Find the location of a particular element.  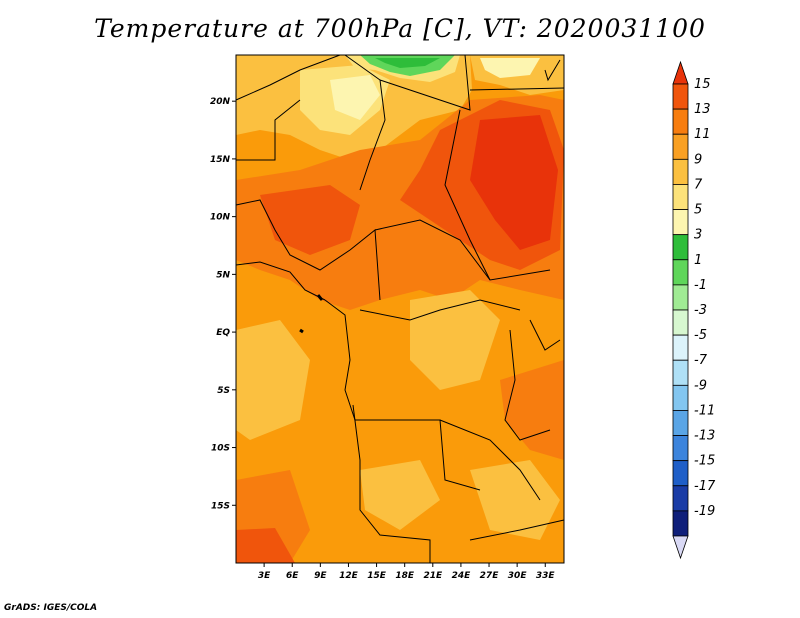

field-3-region is located at coordinates (407, 63).